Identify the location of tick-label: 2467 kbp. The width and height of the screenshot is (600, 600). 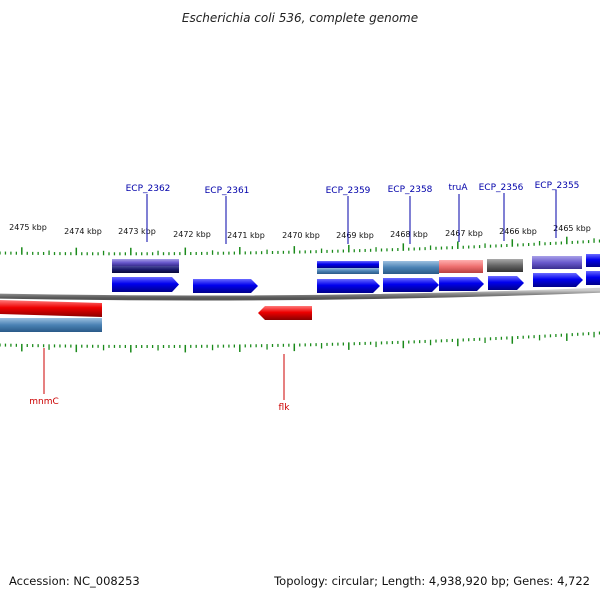
(464, 233).